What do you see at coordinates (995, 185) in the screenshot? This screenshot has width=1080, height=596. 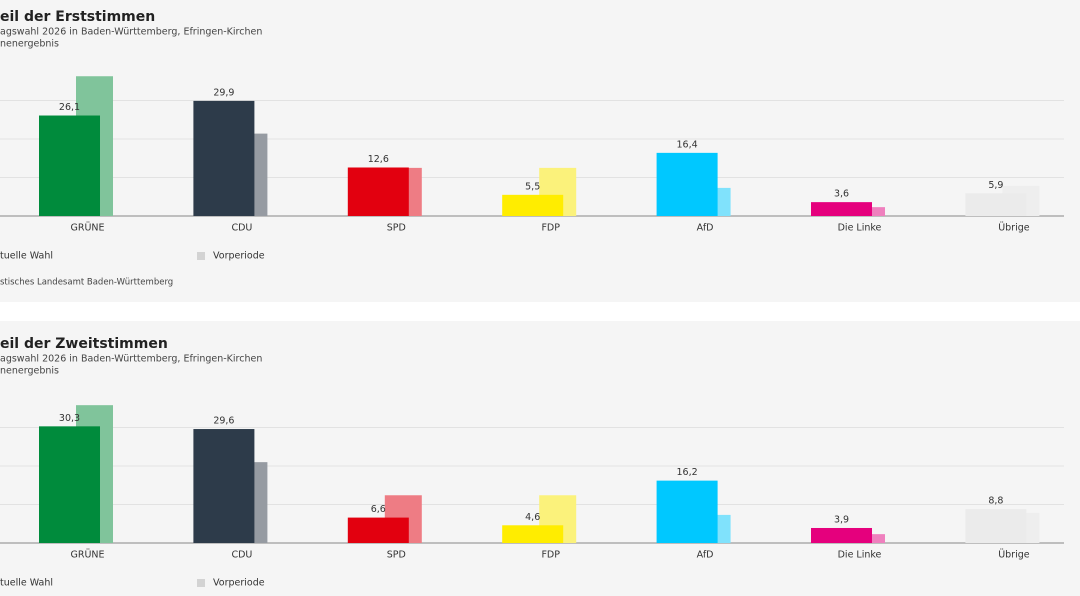 I see `value-label: 5,9` at bounding box center [995, 185].